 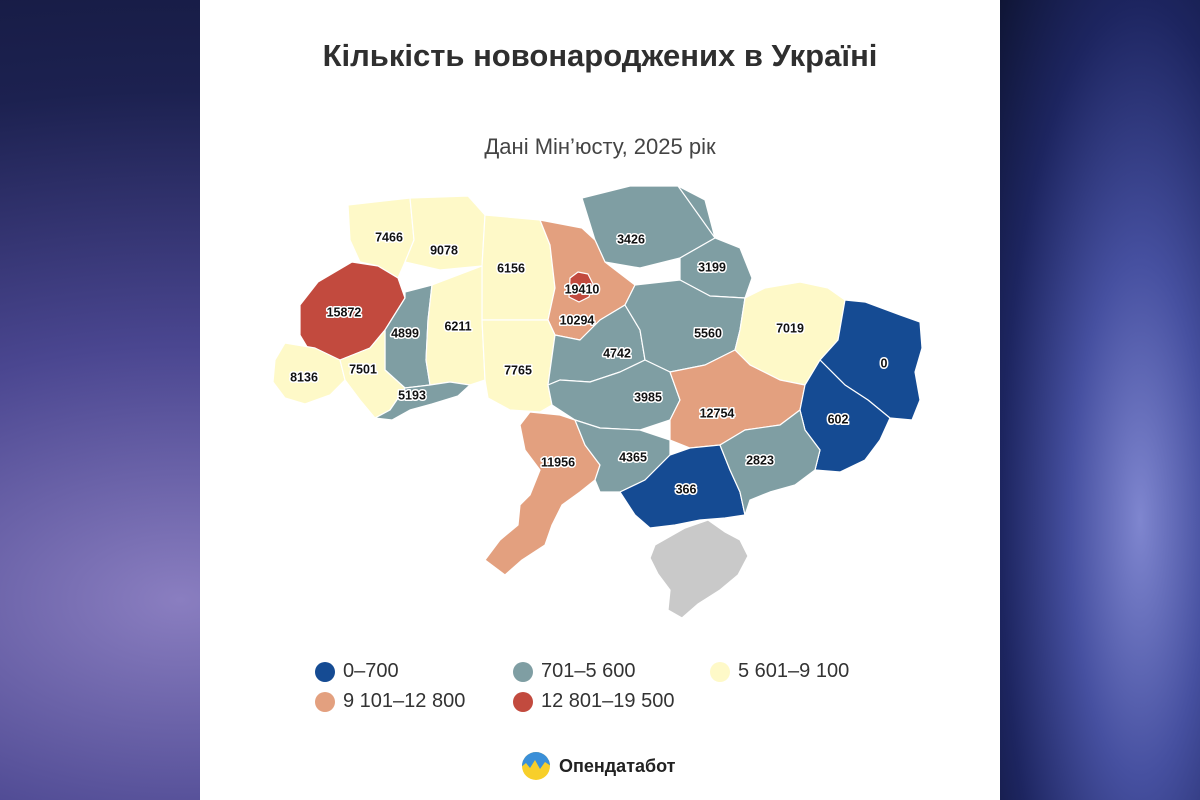 What do you see at coordinates (794, 671) in the screenshot?
I see `legend-label: 5 601–9 100` at bounding box center [794, 671].